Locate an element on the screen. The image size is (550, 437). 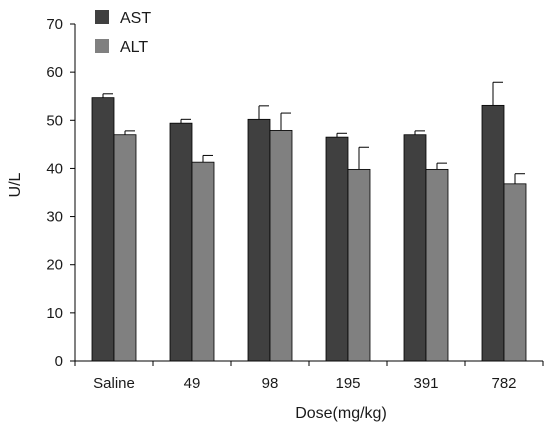
y-tick-label: 0 is located at coordinates (59, 361).